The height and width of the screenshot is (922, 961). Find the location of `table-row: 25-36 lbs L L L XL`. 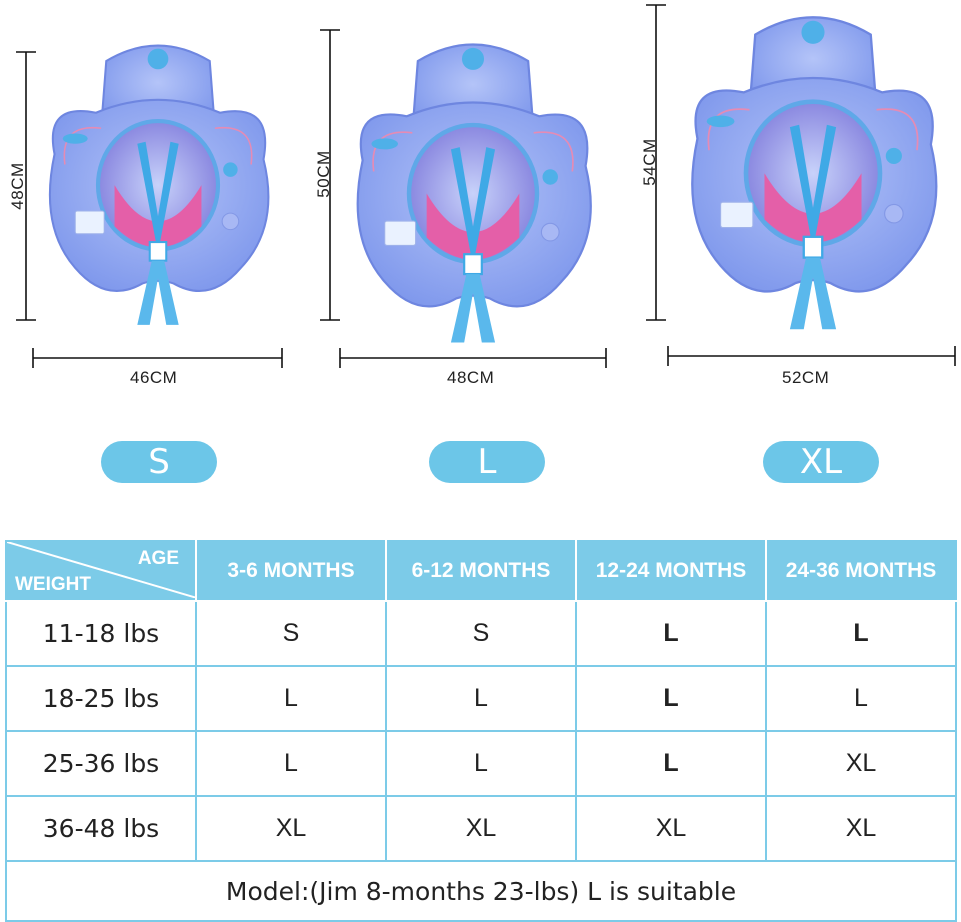

table-row: 25-36 lbs L L L XL is located at coordinates (481, 763).